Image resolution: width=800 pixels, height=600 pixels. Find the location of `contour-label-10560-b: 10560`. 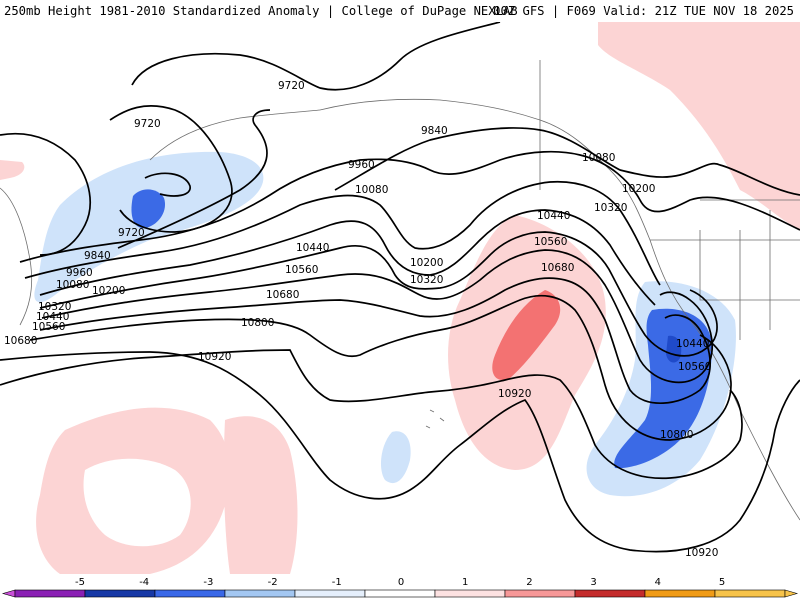

contour-label-10560-b: 10560 is located at coordinates (550, 242).